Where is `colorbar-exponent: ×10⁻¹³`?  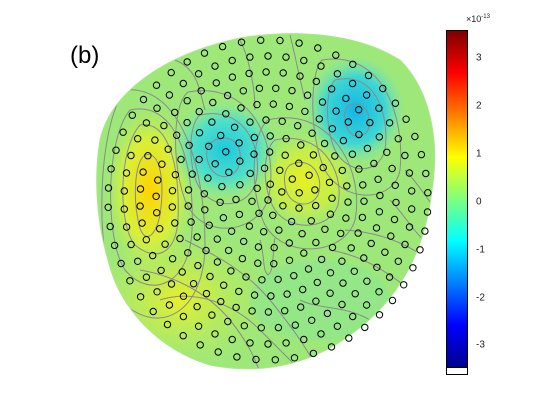 colorbar-exponent: ×10⁻¹³ is located at coordinates (478, 19).